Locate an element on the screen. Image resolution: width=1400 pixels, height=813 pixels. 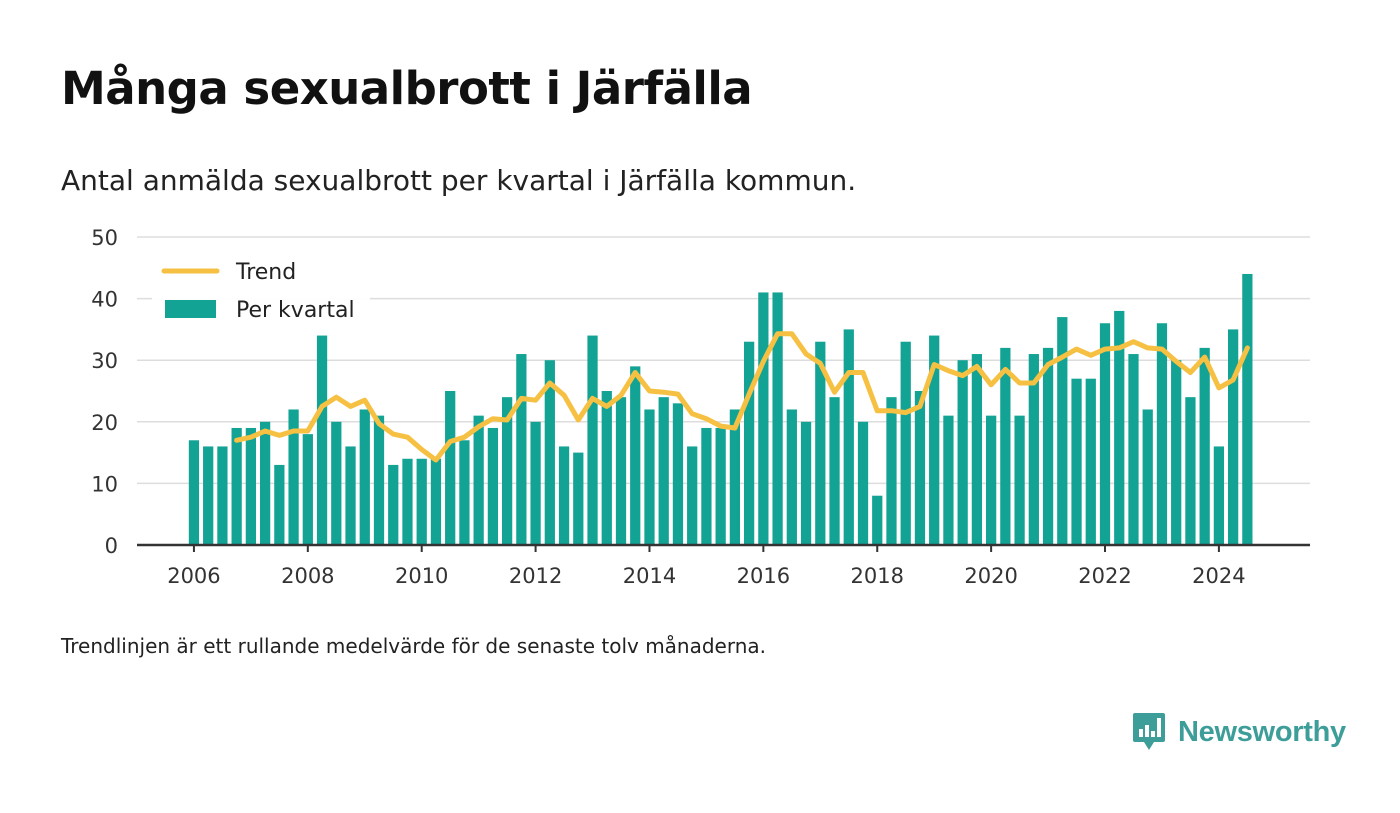
legend: Trend Per kvartal is located at coordinates (261, 289).